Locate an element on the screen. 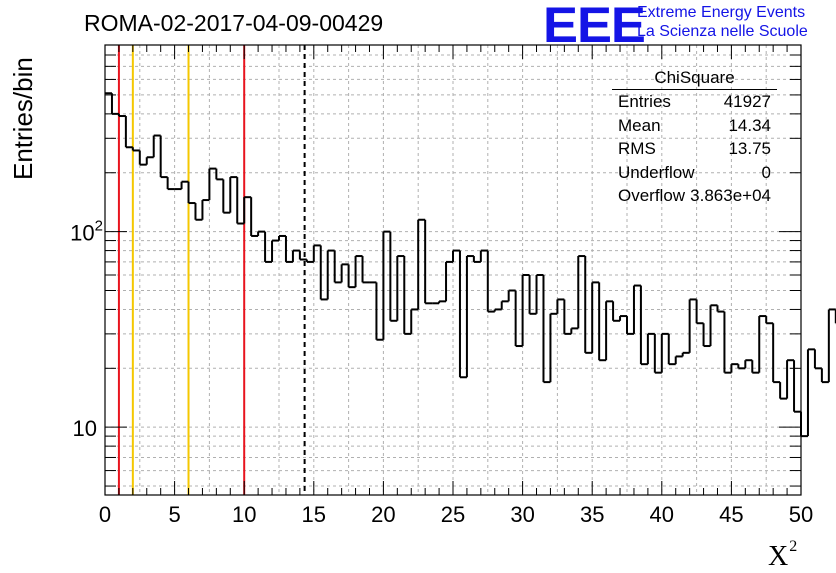 The height and width of the screenshot is (573, 836). x-tick-label: 25 is located at coordinates (453, 514).